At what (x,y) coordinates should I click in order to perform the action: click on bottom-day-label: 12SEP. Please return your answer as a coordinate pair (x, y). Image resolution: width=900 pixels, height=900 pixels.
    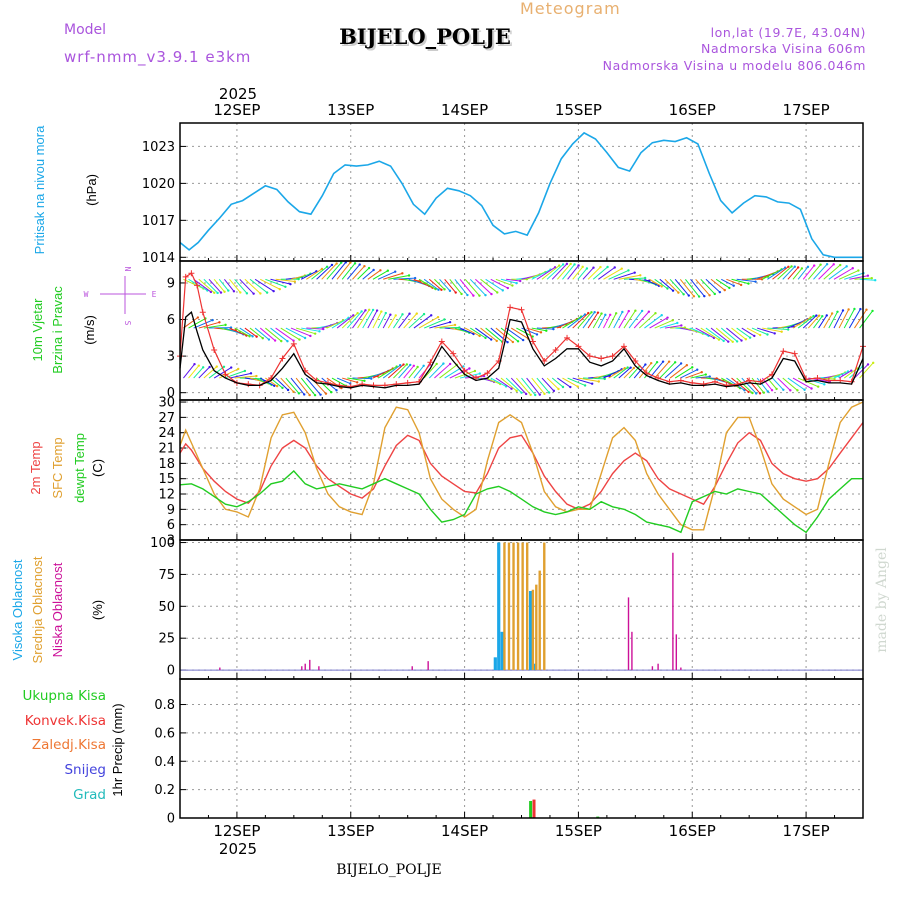
    Looking at the image, I should click on (236, 831).